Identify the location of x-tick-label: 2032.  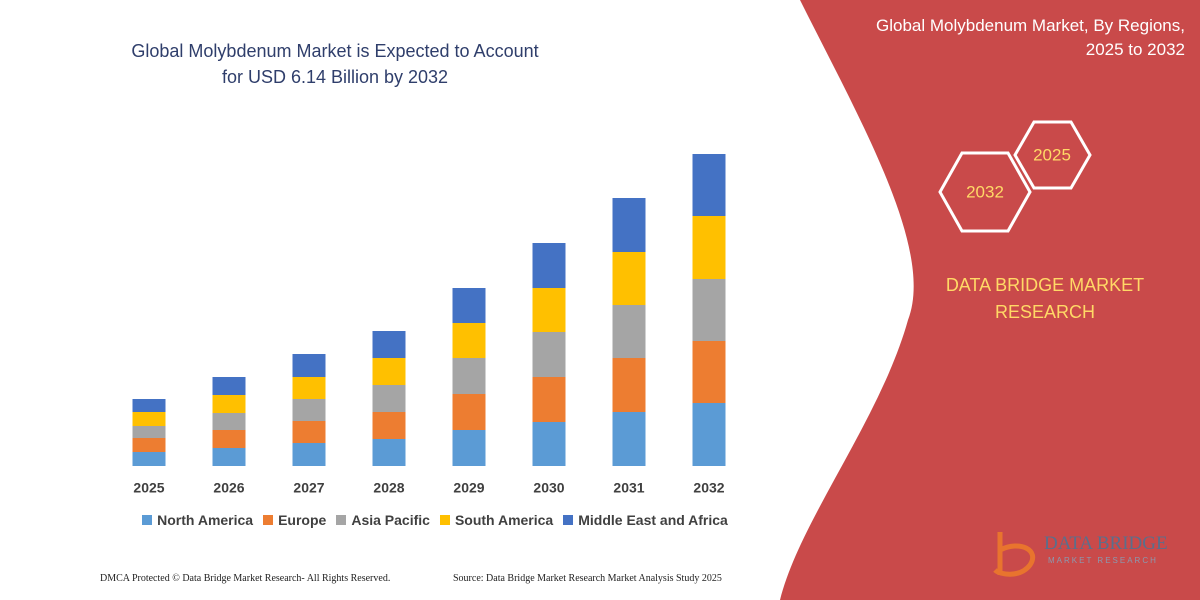
(708, 488).